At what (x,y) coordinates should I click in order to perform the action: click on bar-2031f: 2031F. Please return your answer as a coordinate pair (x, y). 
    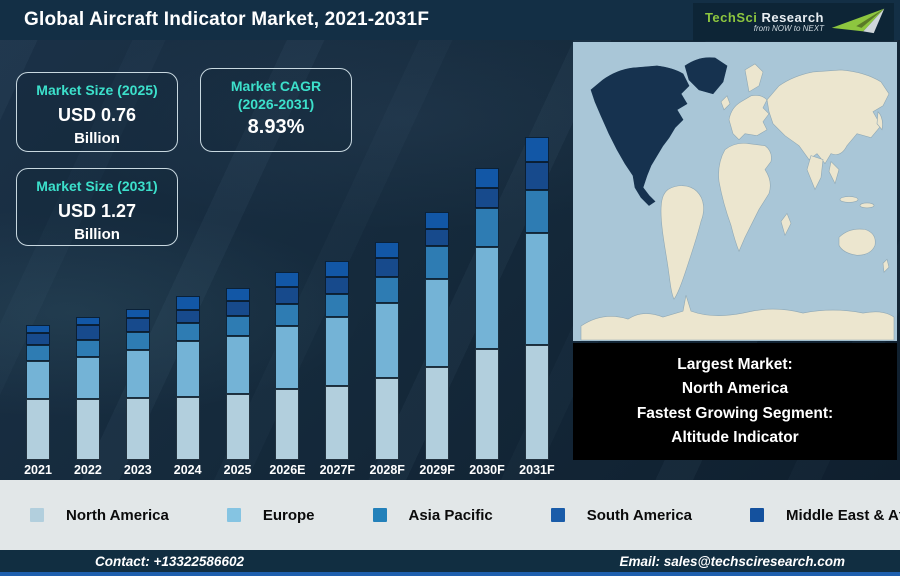
    Looking at the image, I should click on (537, 308).